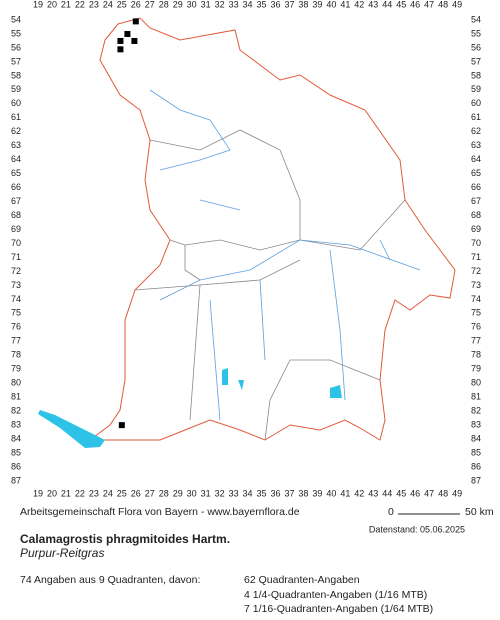  Describe the element at coordinates (206, 4) in the screenshot. I see `column-label: 31` at that location.